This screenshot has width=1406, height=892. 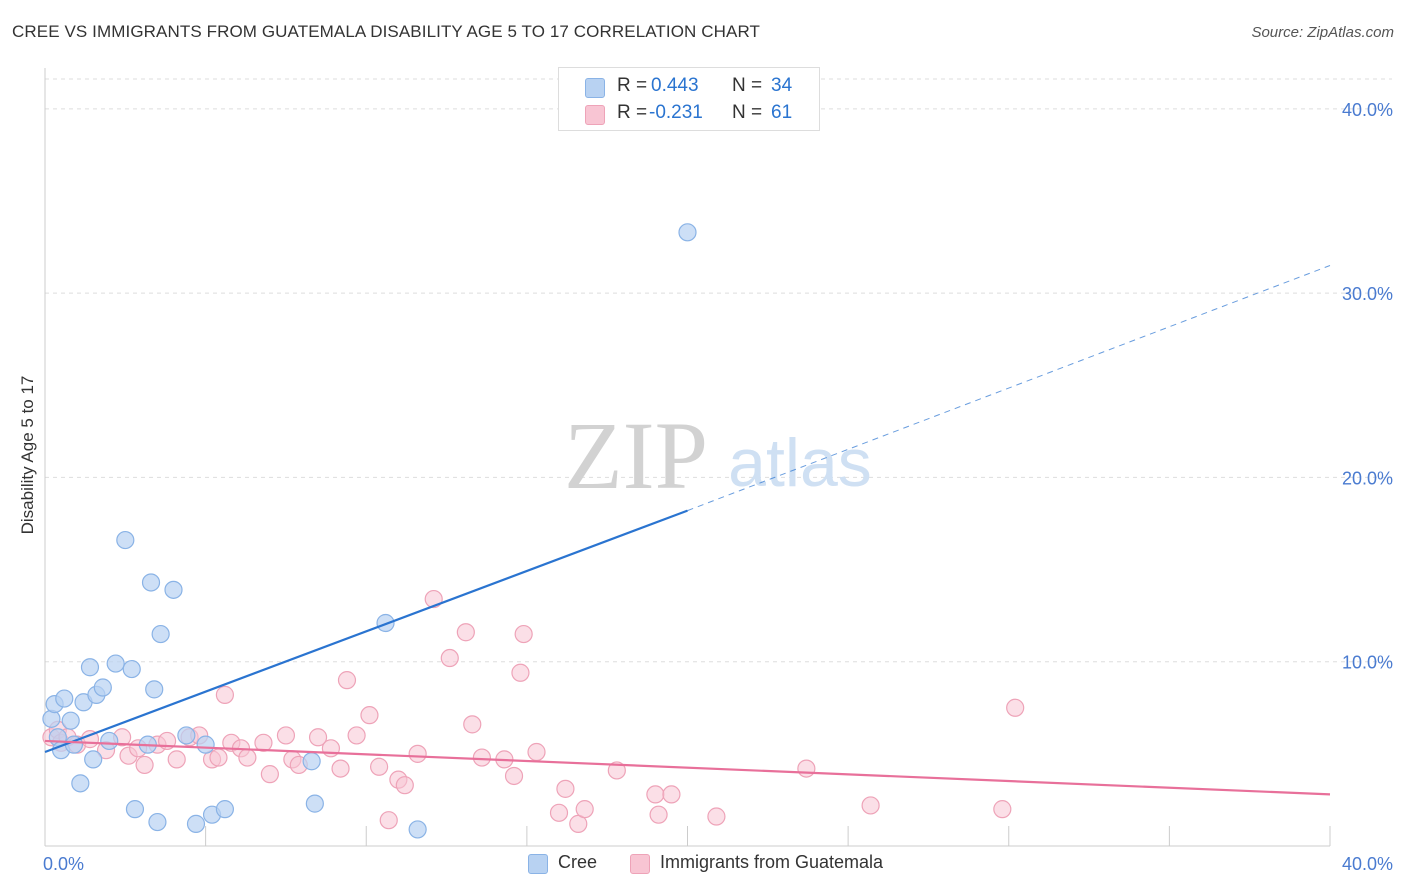 What do you see at coordinates (1322, 32) in the screenshot?
I see `source-label: Source: ZipAtlas.com` at bounding box center [1322, 32].